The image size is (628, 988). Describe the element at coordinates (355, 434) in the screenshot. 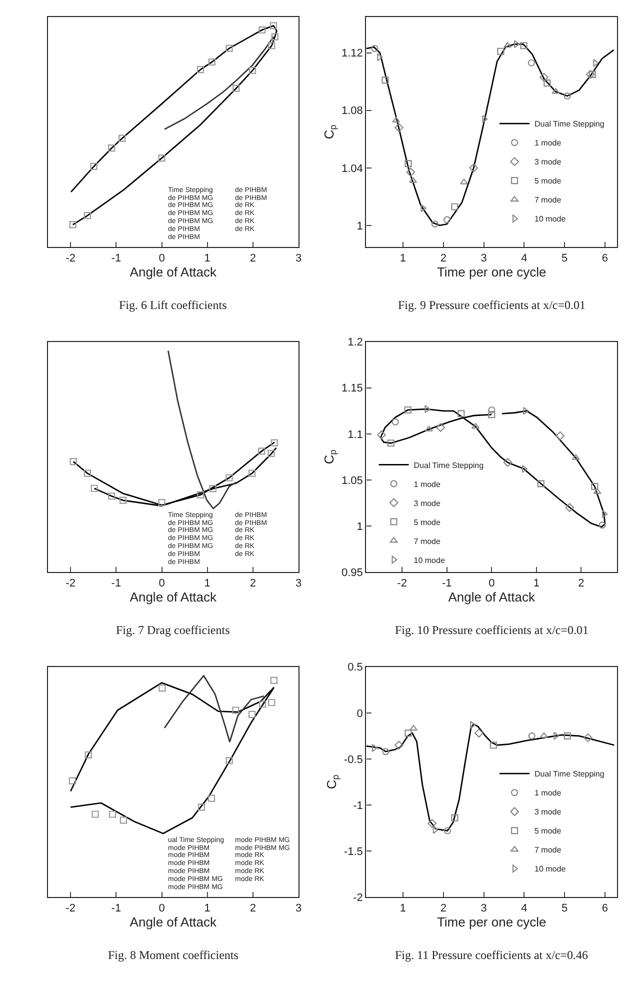

I see `y-tick-label: 1.1` at that location.